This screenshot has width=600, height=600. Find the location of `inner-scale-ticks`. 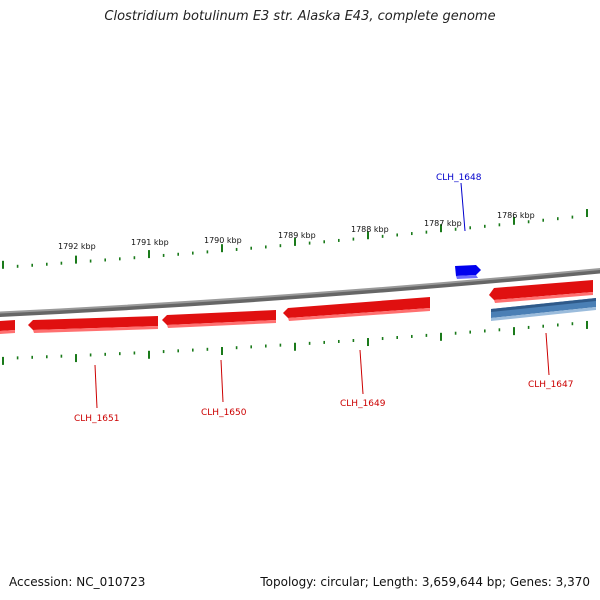

inner-scale-ticks is located at coordinates (295, 342).